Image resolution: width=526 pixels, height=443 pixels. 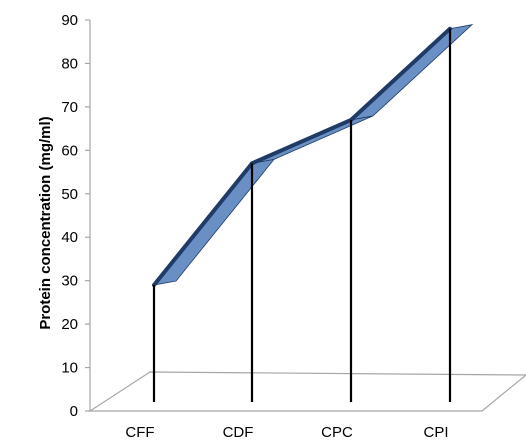 I want to click on y-tick-label: 30, so click(x=69, y=281).